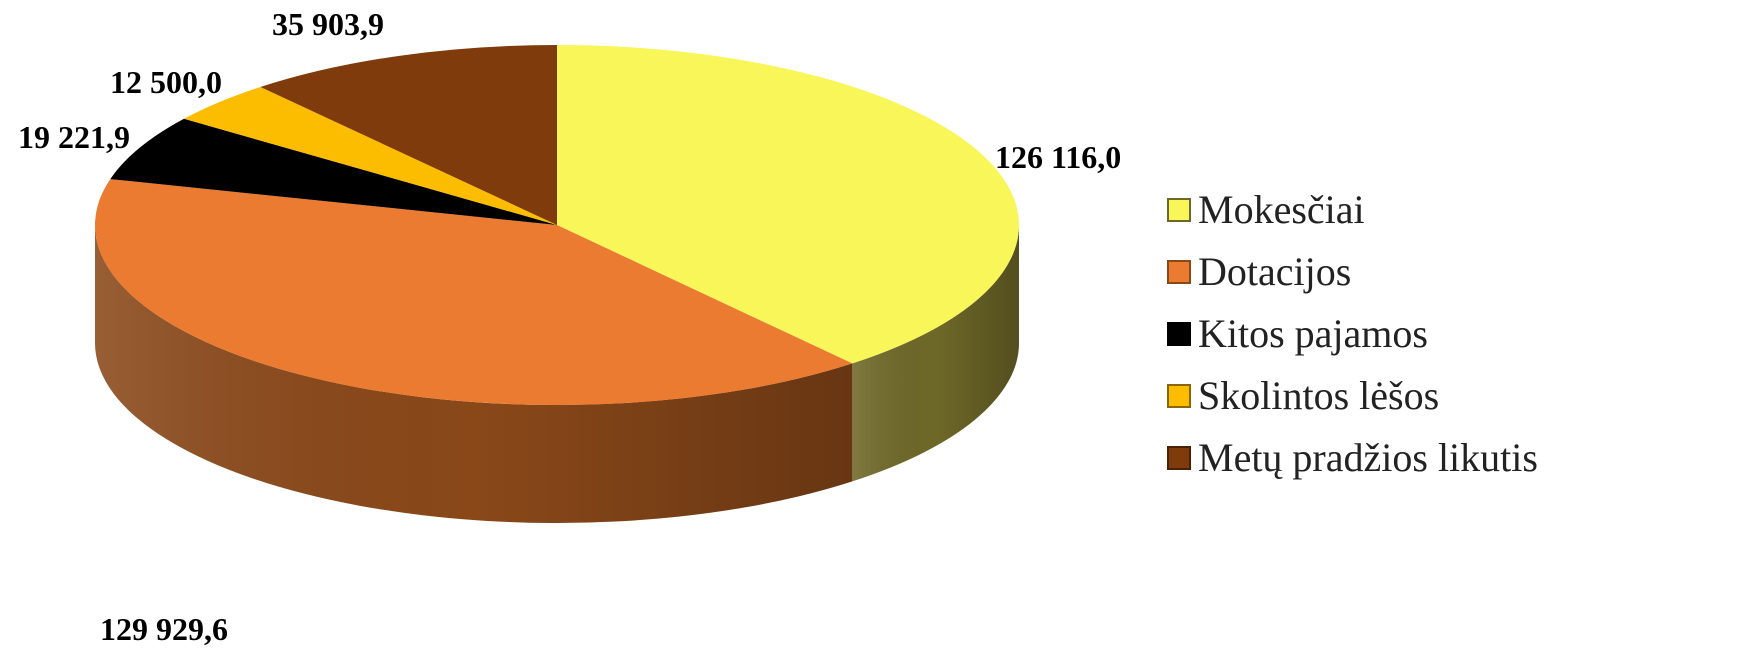 The height and width of the screenshot is (654, 1763). I want to click on data-label-skolintos-lesos: 12 500,0, so click(166, 82).